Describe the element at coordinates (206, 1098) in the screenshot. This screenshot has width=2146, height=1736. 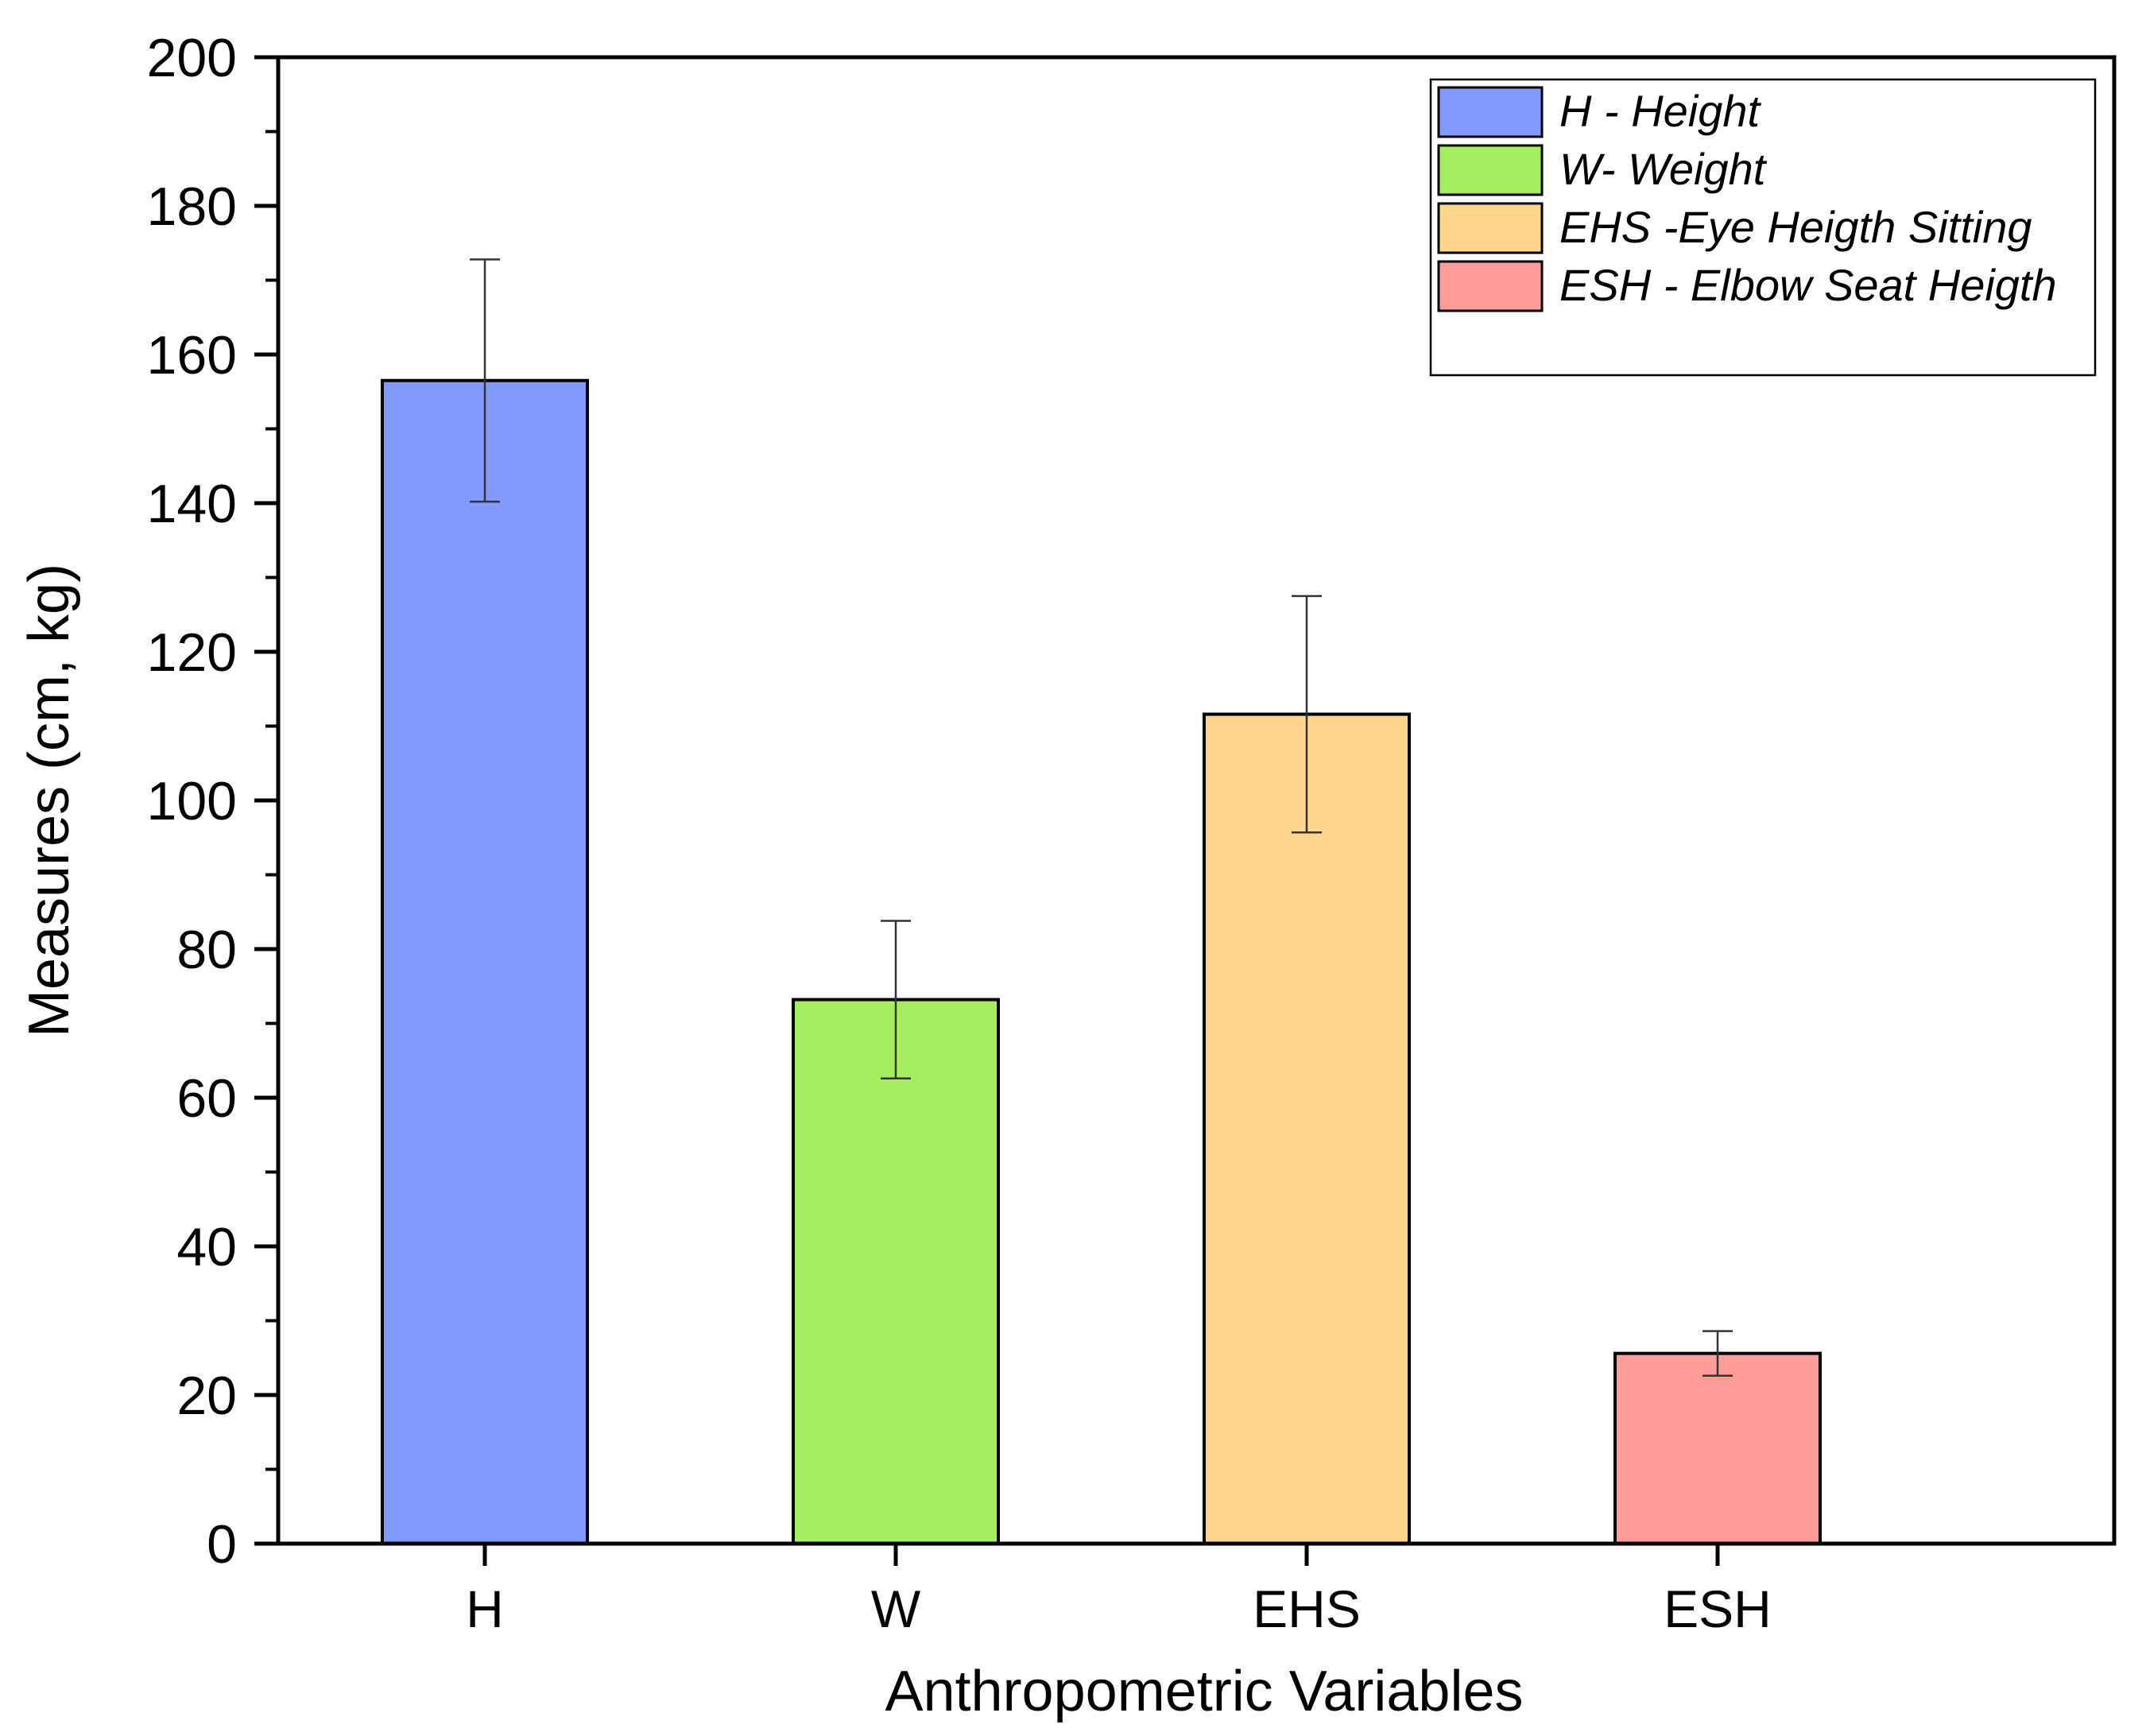
I see `y-tick-label: 60` at that location.